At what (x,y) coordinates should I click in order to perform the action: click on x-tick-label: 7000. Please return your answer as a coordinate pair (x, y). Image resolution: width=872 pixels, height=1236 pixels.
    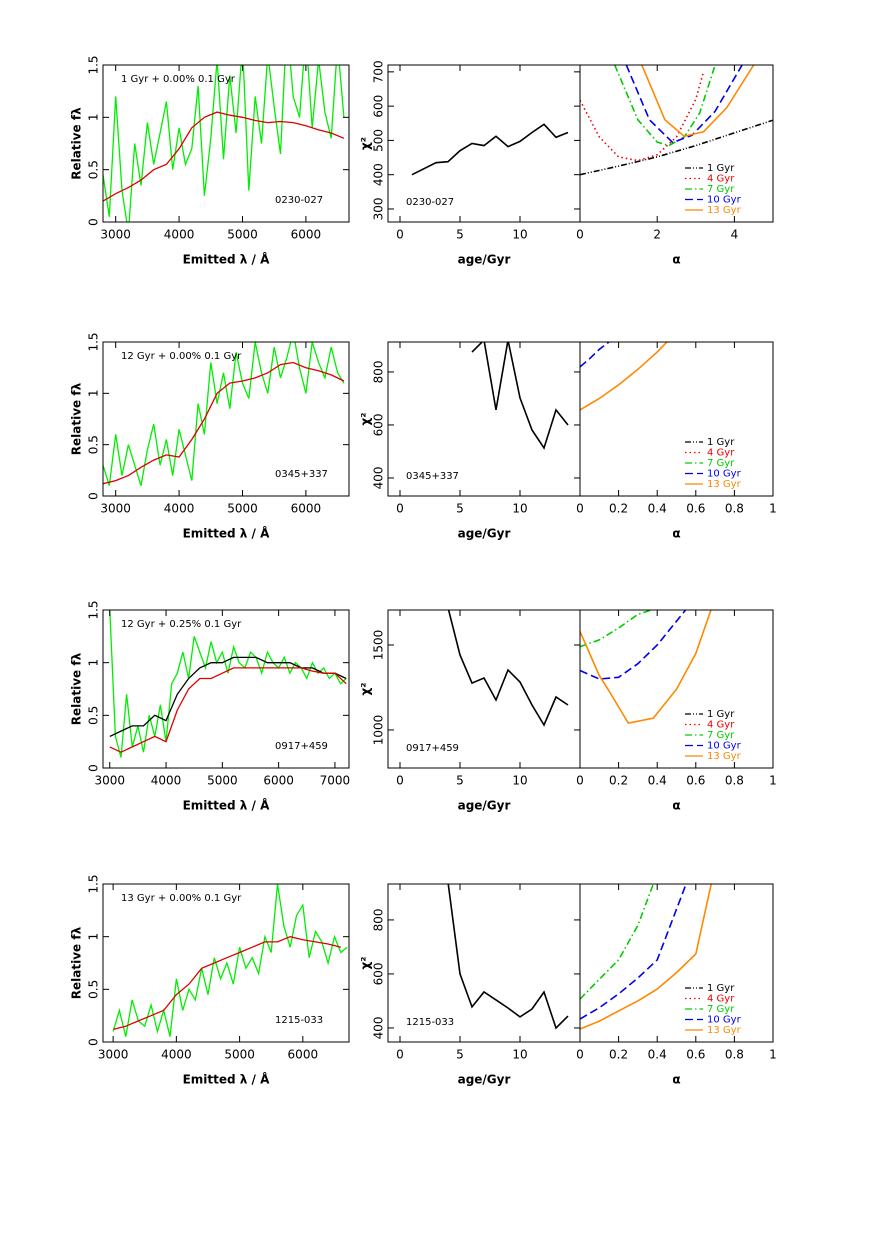
    Looking at the image, I should click on (335, 781).